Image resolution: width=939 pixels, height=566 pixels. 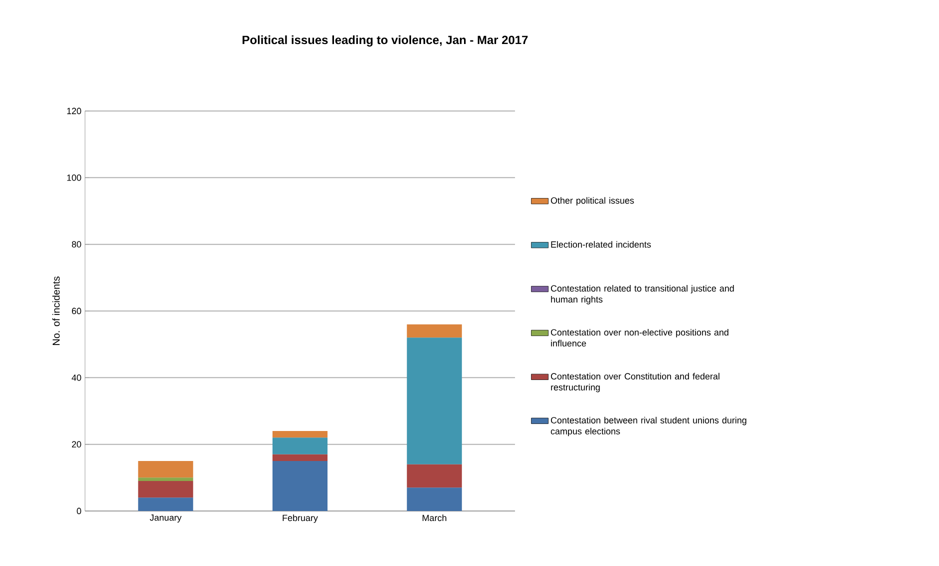 What do you see at coordinates (77, 311) in the screenshot?
I see `y-tick-label: 60` at bounding box center [77, 311].